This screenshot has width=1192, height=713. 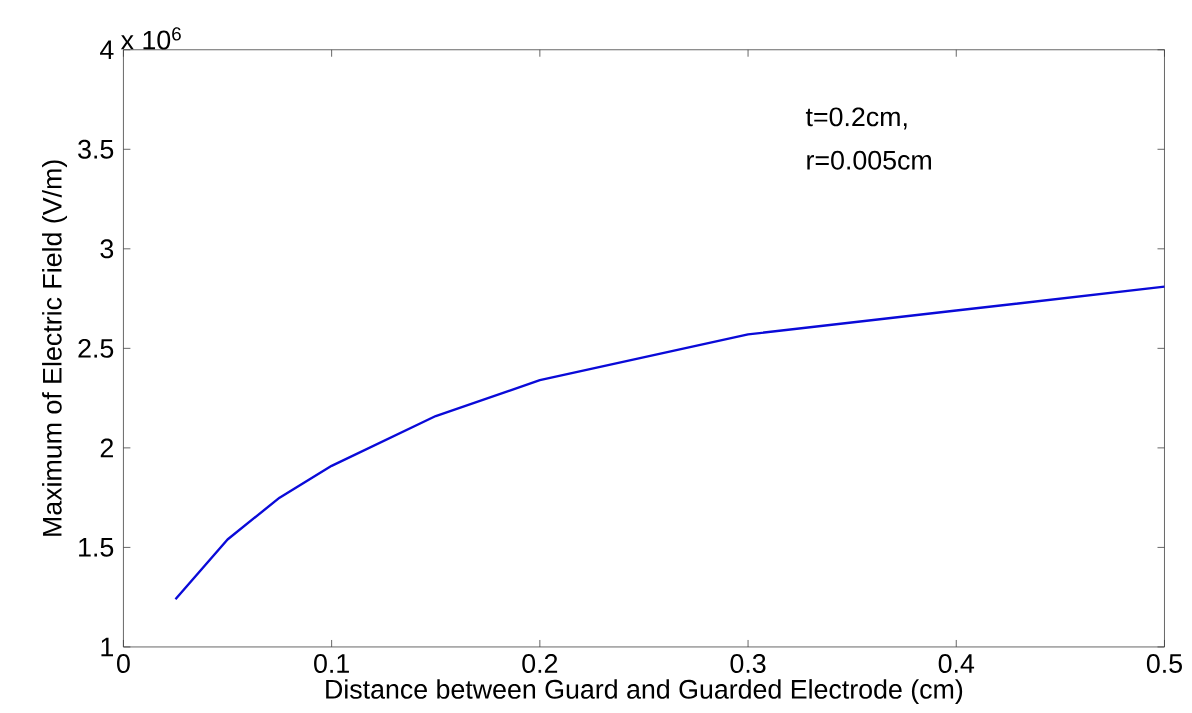 What do you see at coordinates (540, 664) in the screenshot?
I see `x-tick-label: 0.2` at bounding box center [540, 664].